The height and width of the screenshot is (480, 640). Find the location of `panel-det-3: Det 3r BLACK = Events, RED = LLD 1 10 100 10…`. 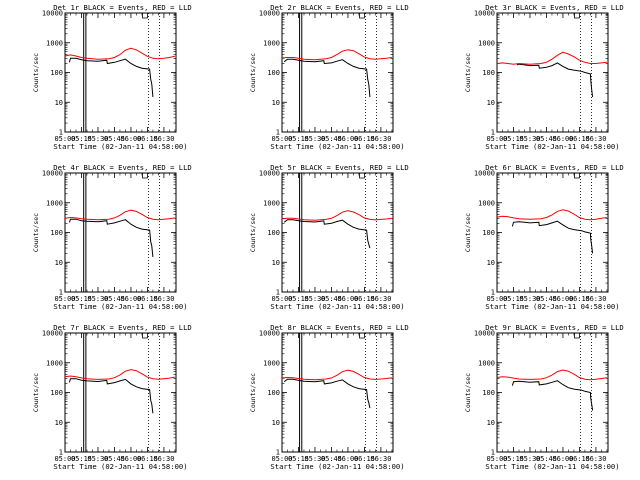

panel-det-3: Det 3r BLACK = Events, RED = LLD 1 10 100 10… is located at coordinates (544, 77).